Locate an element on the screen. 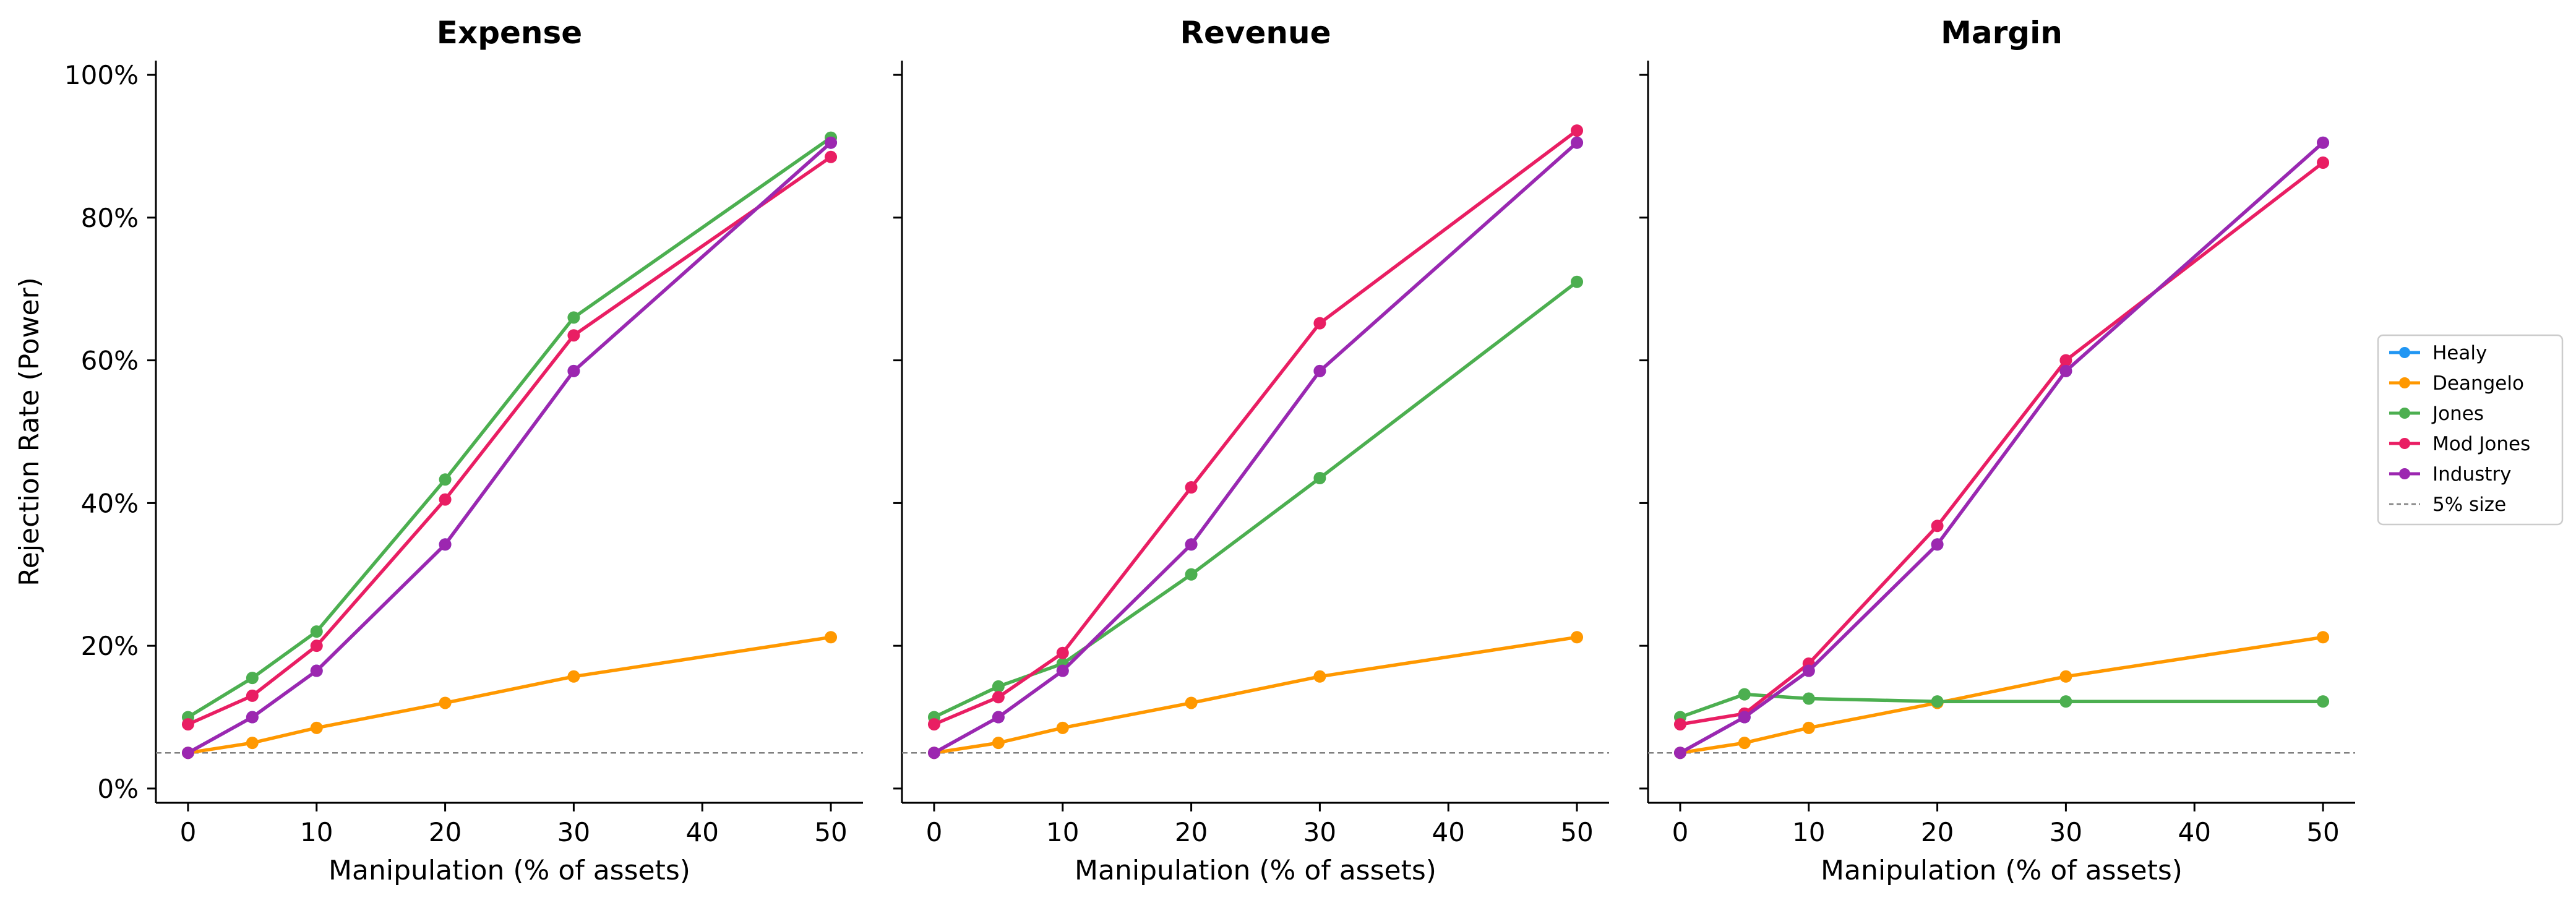 The height and width of the screenshot is (903, 2576). y-tick-label: 20% is located at coordinates (110, 646).